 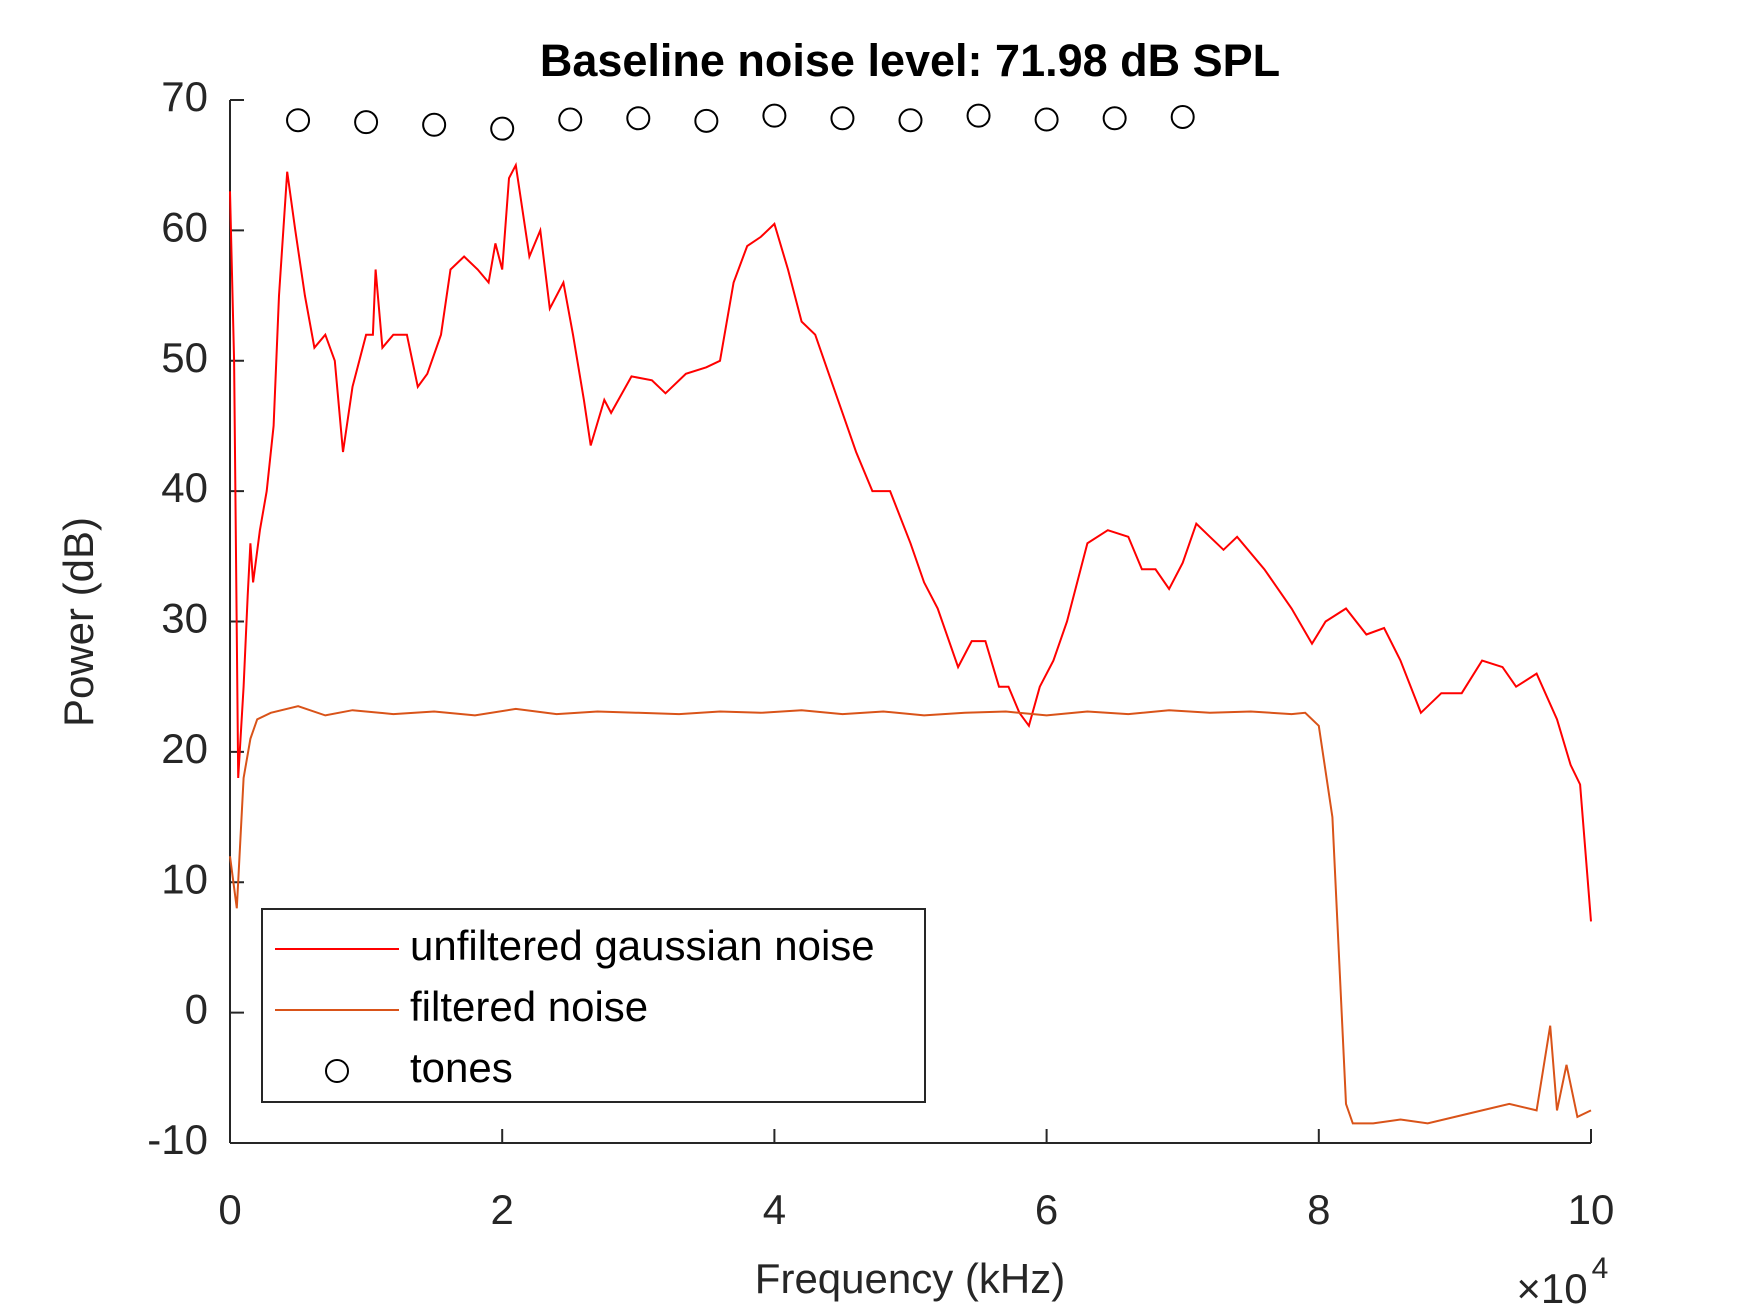 I want to click on legend-label: tones, so click(x=461, y=1067).